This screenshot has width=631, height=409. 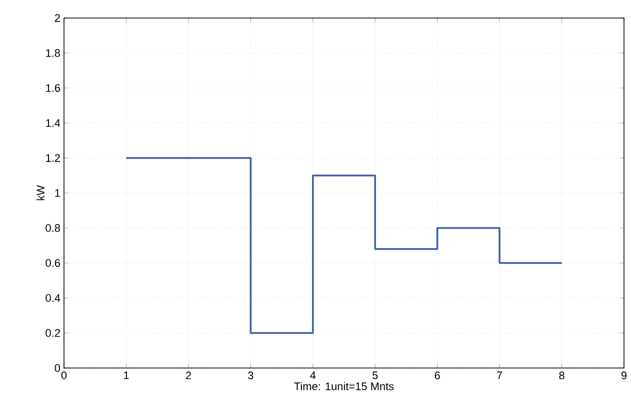 What do you see at coordinates (188, 376) in the screenshot?
I see `x-tick-label: 2` at bounding box center [188, 376].